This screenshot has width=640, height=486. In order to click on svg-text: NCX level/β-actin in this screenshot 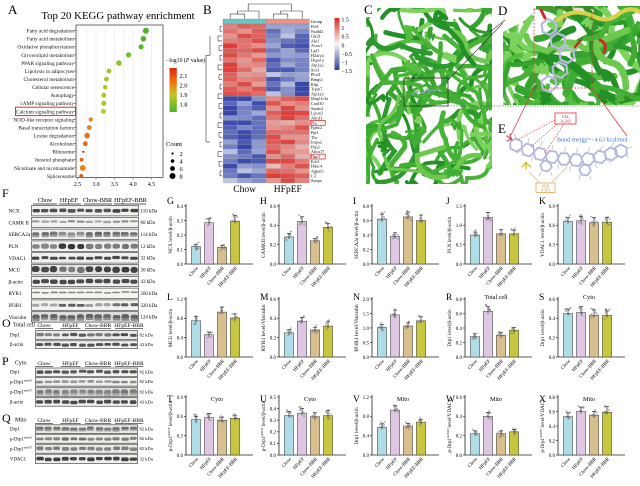, I will do `click(171, 235)`.